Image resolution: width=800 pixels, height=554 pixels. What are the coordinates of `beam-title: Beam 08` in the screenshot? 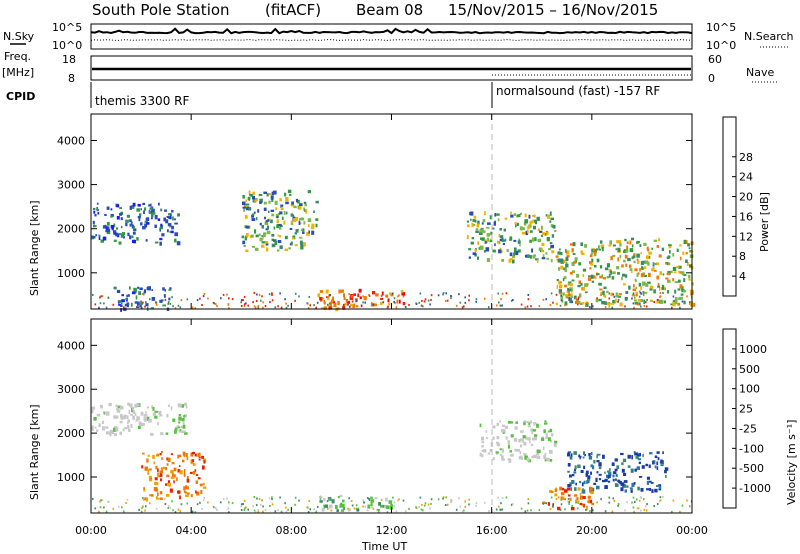 It's located at (389, 10).